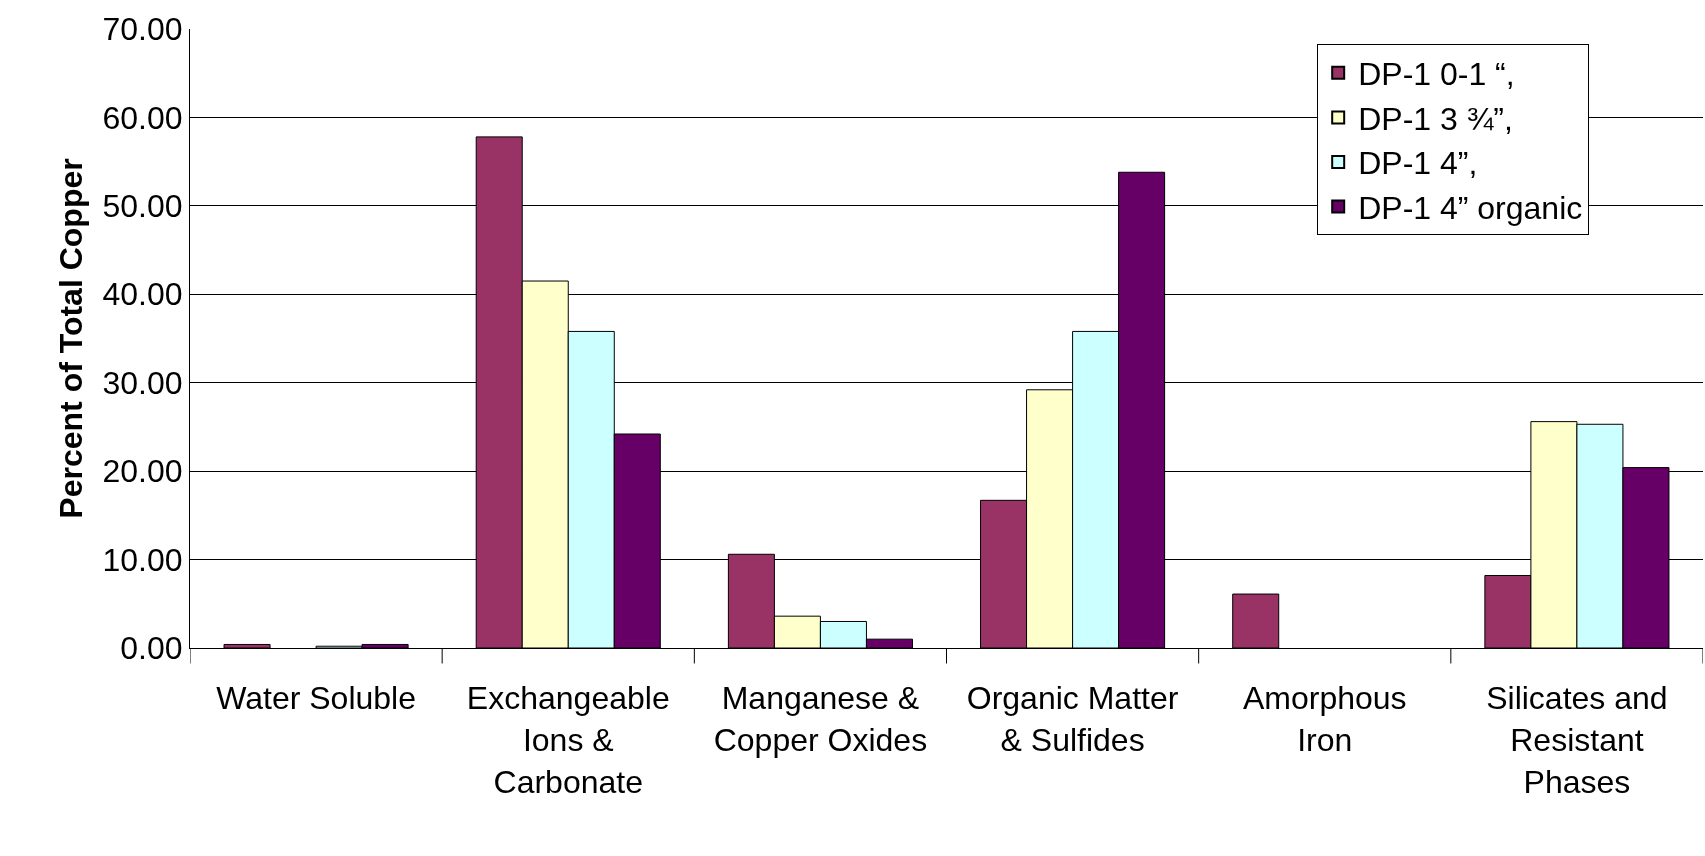 The height and width of the screenshot is (856, 1705). What do you see at coordinates (142, 382) in the screenshot?
I see `y-tick-label: 30.00` at bounding box center [142, 382].